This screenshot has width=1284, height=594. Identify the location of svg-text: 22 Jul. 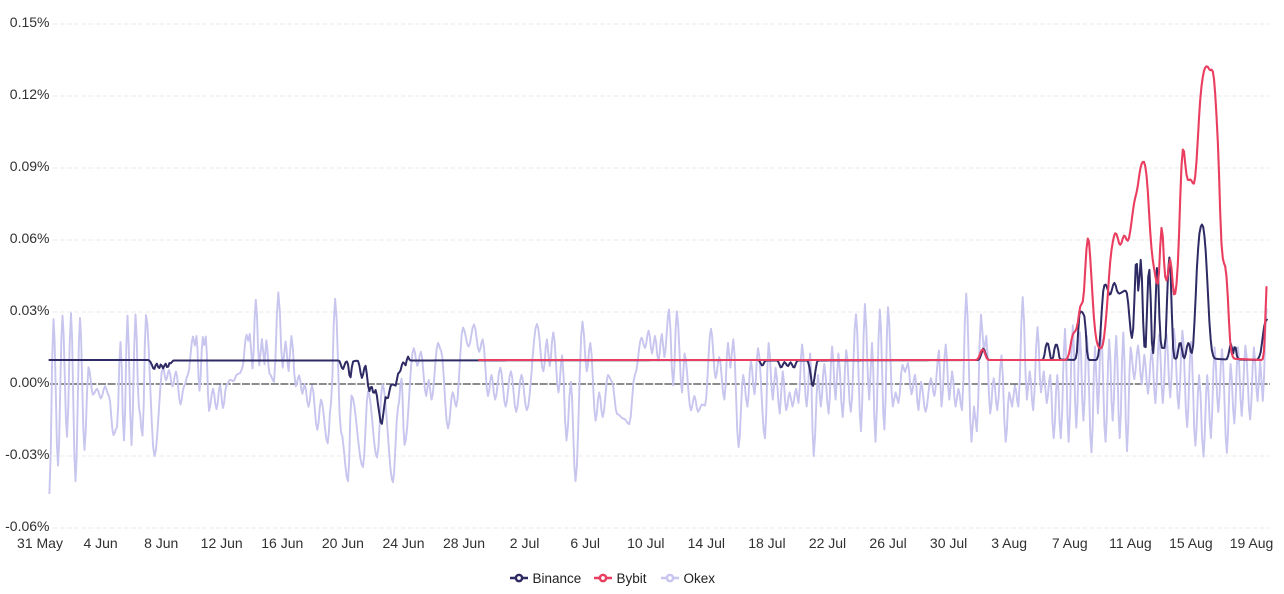
(827, 543).